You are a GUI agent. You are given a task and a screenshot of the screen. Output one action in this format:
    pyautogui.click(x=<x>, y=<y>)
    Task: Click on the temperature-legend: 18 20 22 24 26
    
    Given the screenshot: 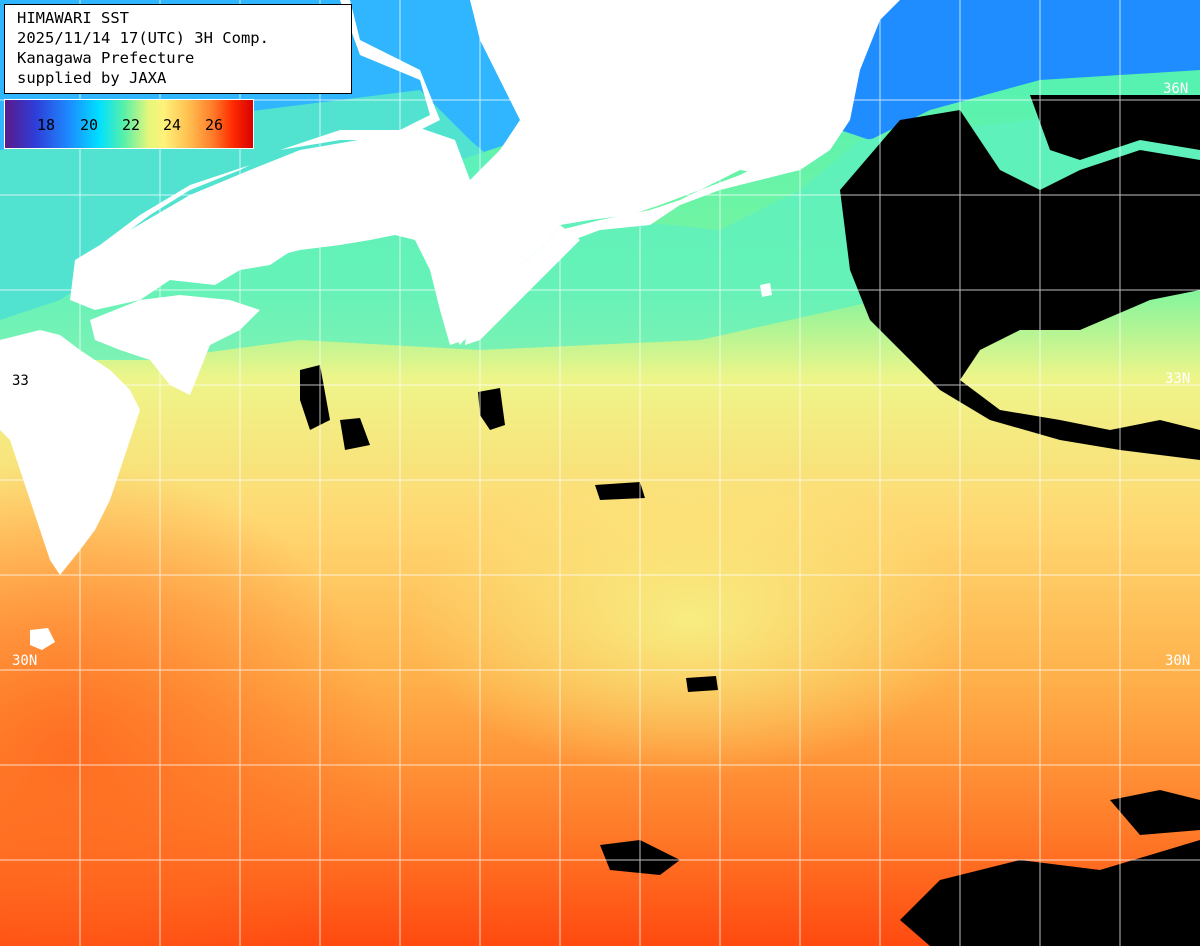 What is the action you would take?
    pyautogui.click(x=129, y=124)
    